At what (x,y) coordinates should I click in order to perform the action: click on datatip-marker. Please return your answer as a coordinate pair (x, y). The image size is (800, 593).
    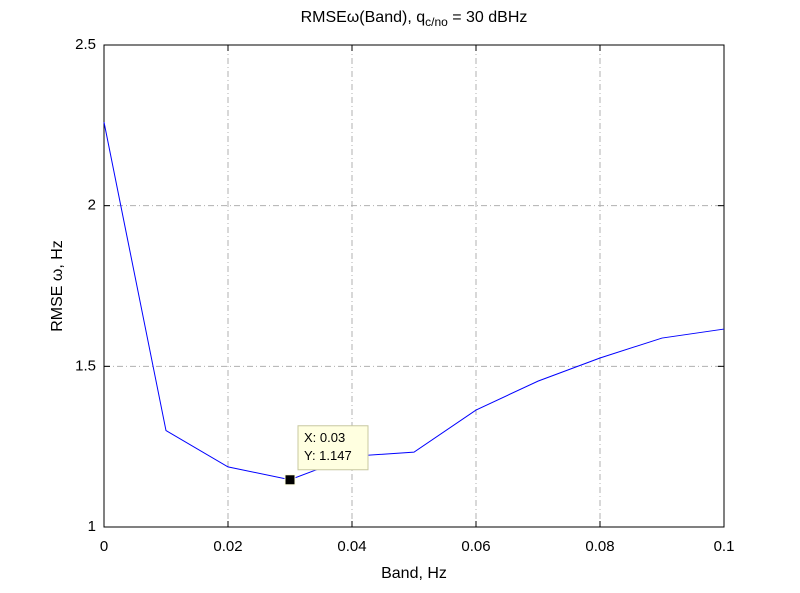
    Looking at the image, I should click on (290, 480).